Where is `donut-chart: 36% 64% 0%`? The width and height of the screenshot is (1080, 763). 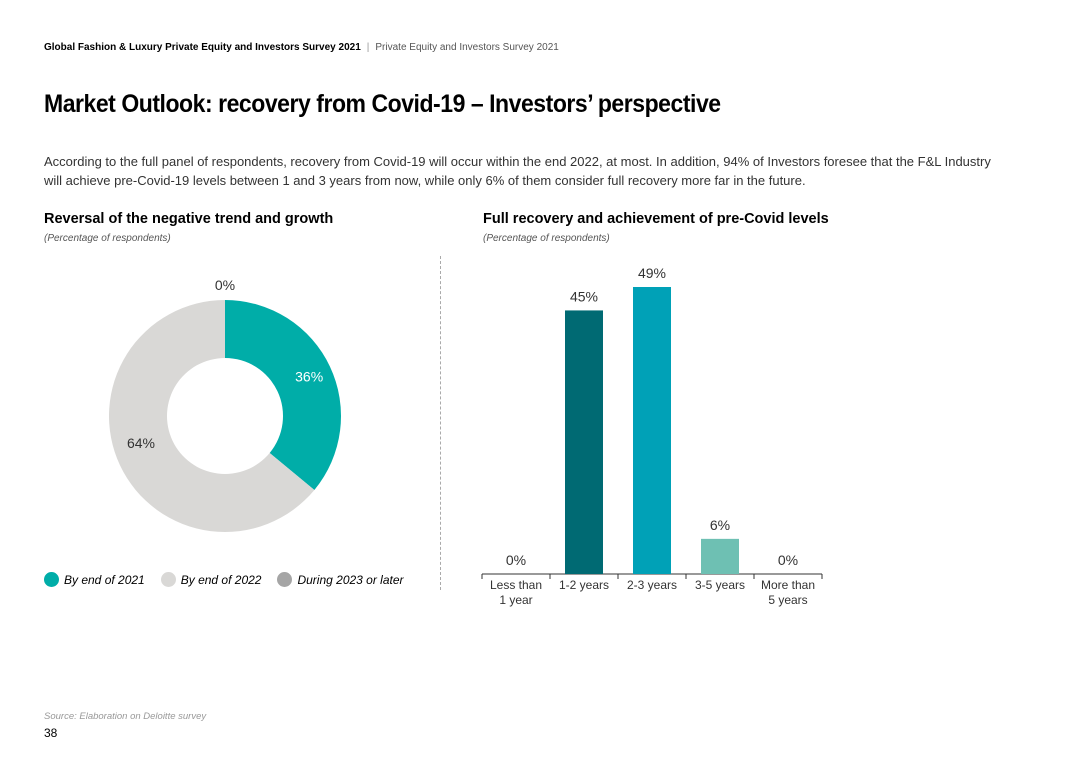
donut-chart: 36% 64% 0% is located at coordinates (224, 404).